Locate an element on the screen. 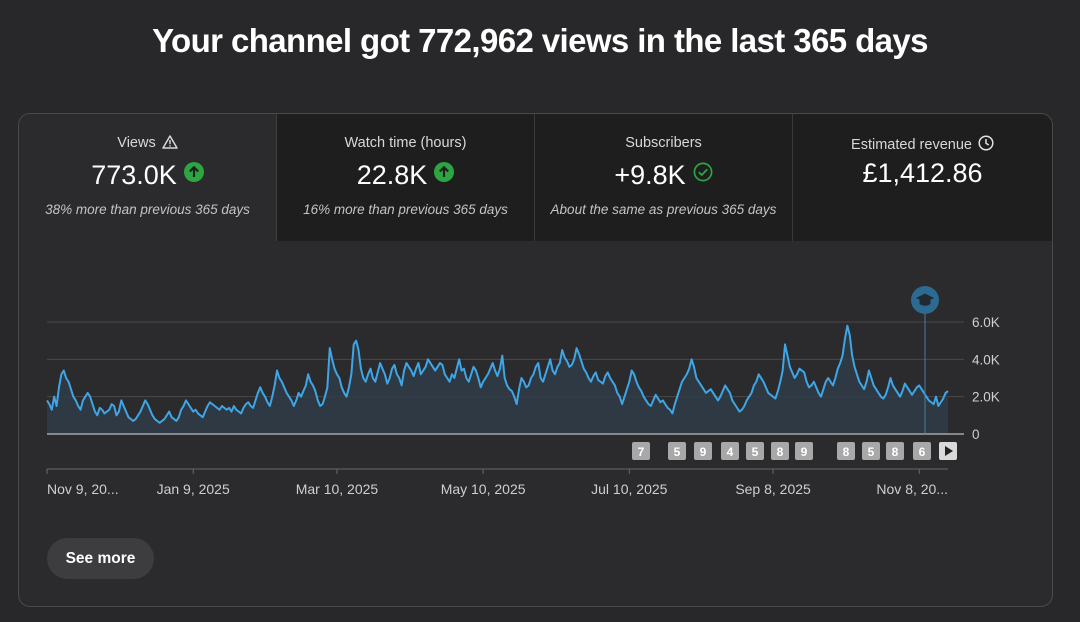 Image resolution: width=1080 pixels, height=622 pixels. metric-subtext: 38% more than previous 365 days is located at coordinates (147, 209).